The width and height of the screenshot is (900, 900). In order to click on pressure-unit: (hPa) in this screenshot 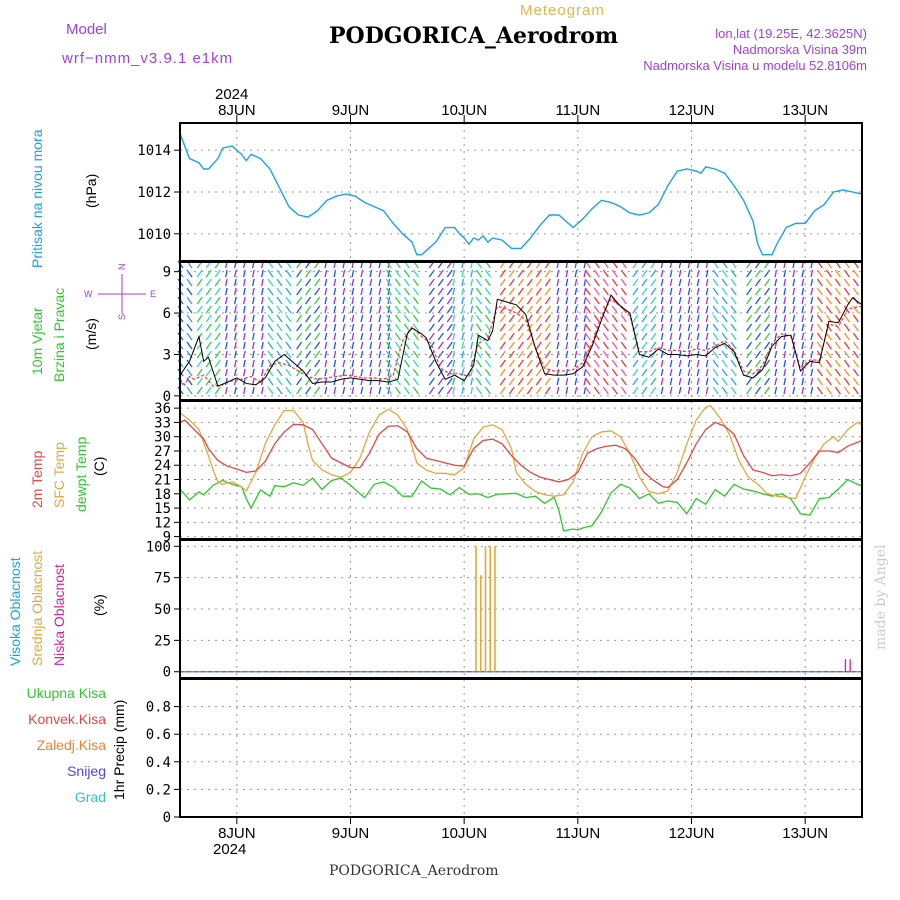, I will do `click(91, 191)`.